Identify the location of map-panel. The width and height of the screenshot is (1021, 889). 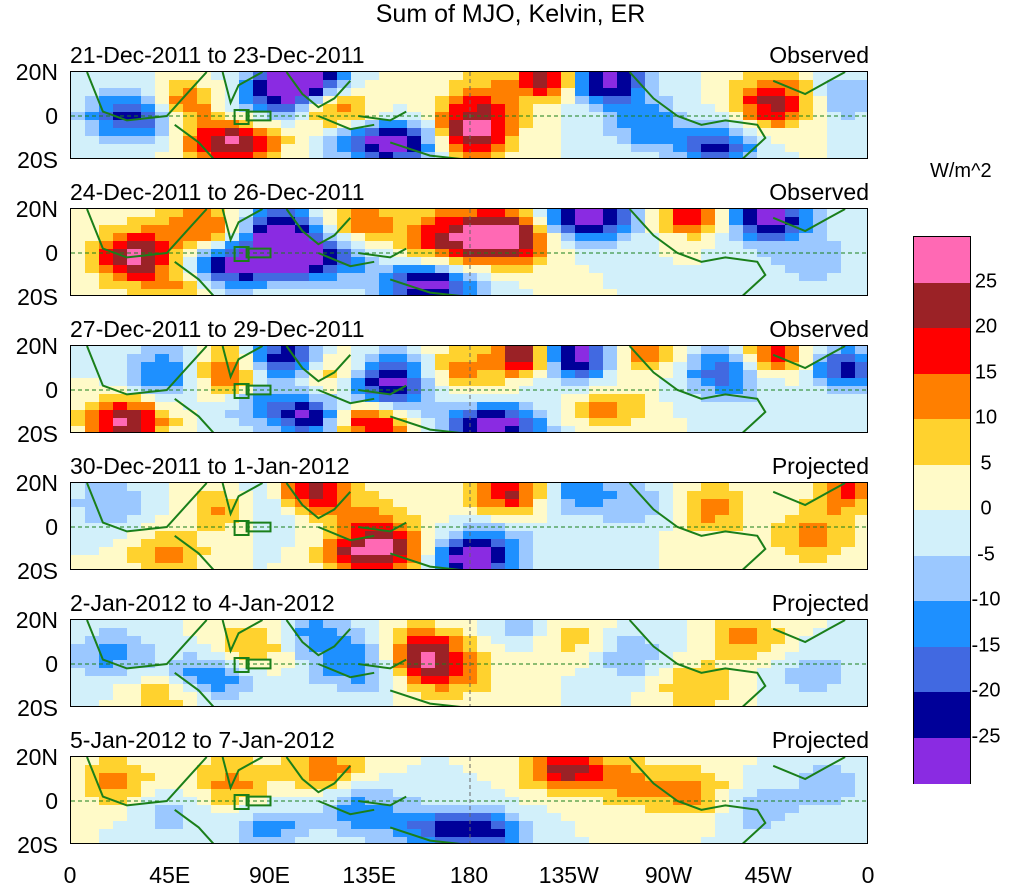
(469, 115).